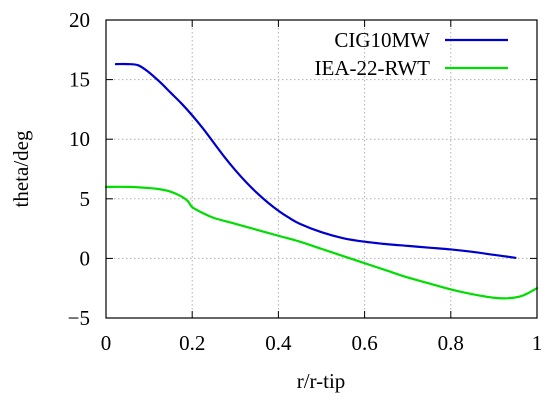 This screenshot has height=408, width=550. Describe the element at coordinates (79, 20) in the screenshot. I see `y-tick-label: 20` at that location.